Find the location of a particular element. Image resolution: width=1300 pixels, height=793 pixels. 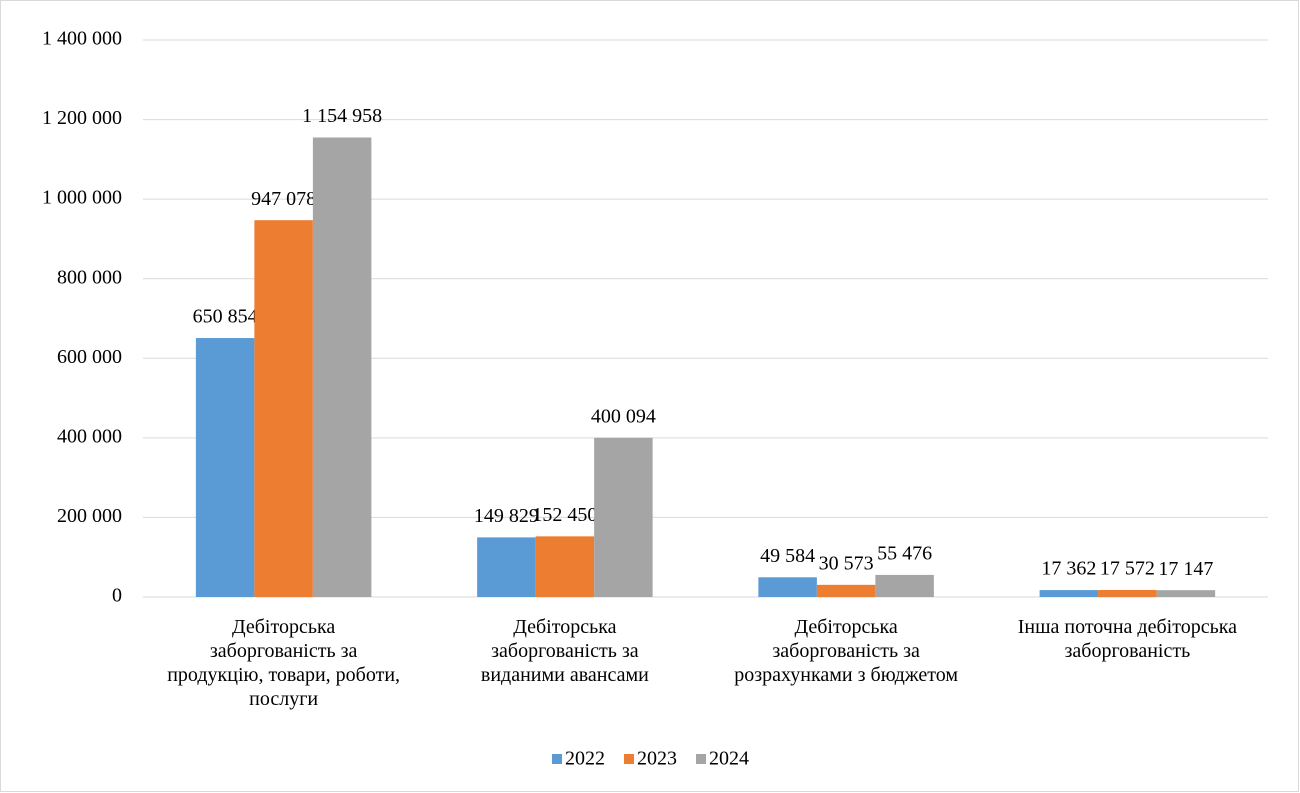

x-tick-label-line: заборгованість is located at coordinates (1128, 651).